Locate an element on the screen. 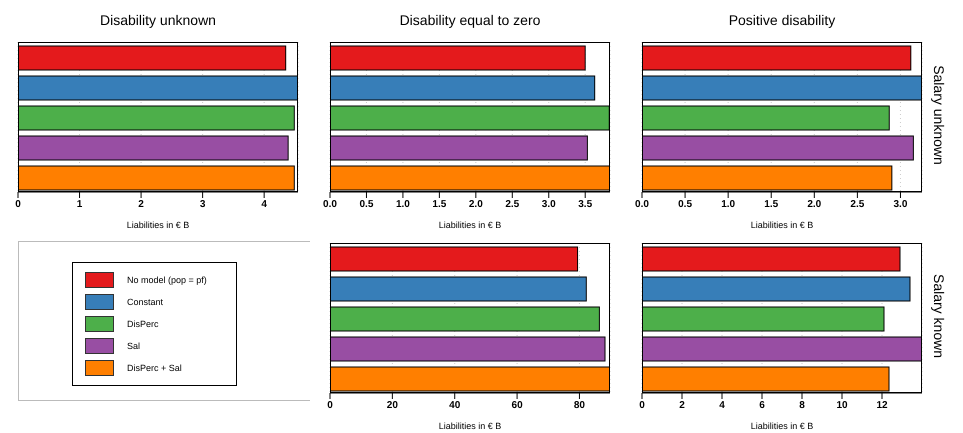 Image resolution: width=963 pixels, height=433 pixels. y2-axis-title: Salary unknown is located at coordinates (939, 115).